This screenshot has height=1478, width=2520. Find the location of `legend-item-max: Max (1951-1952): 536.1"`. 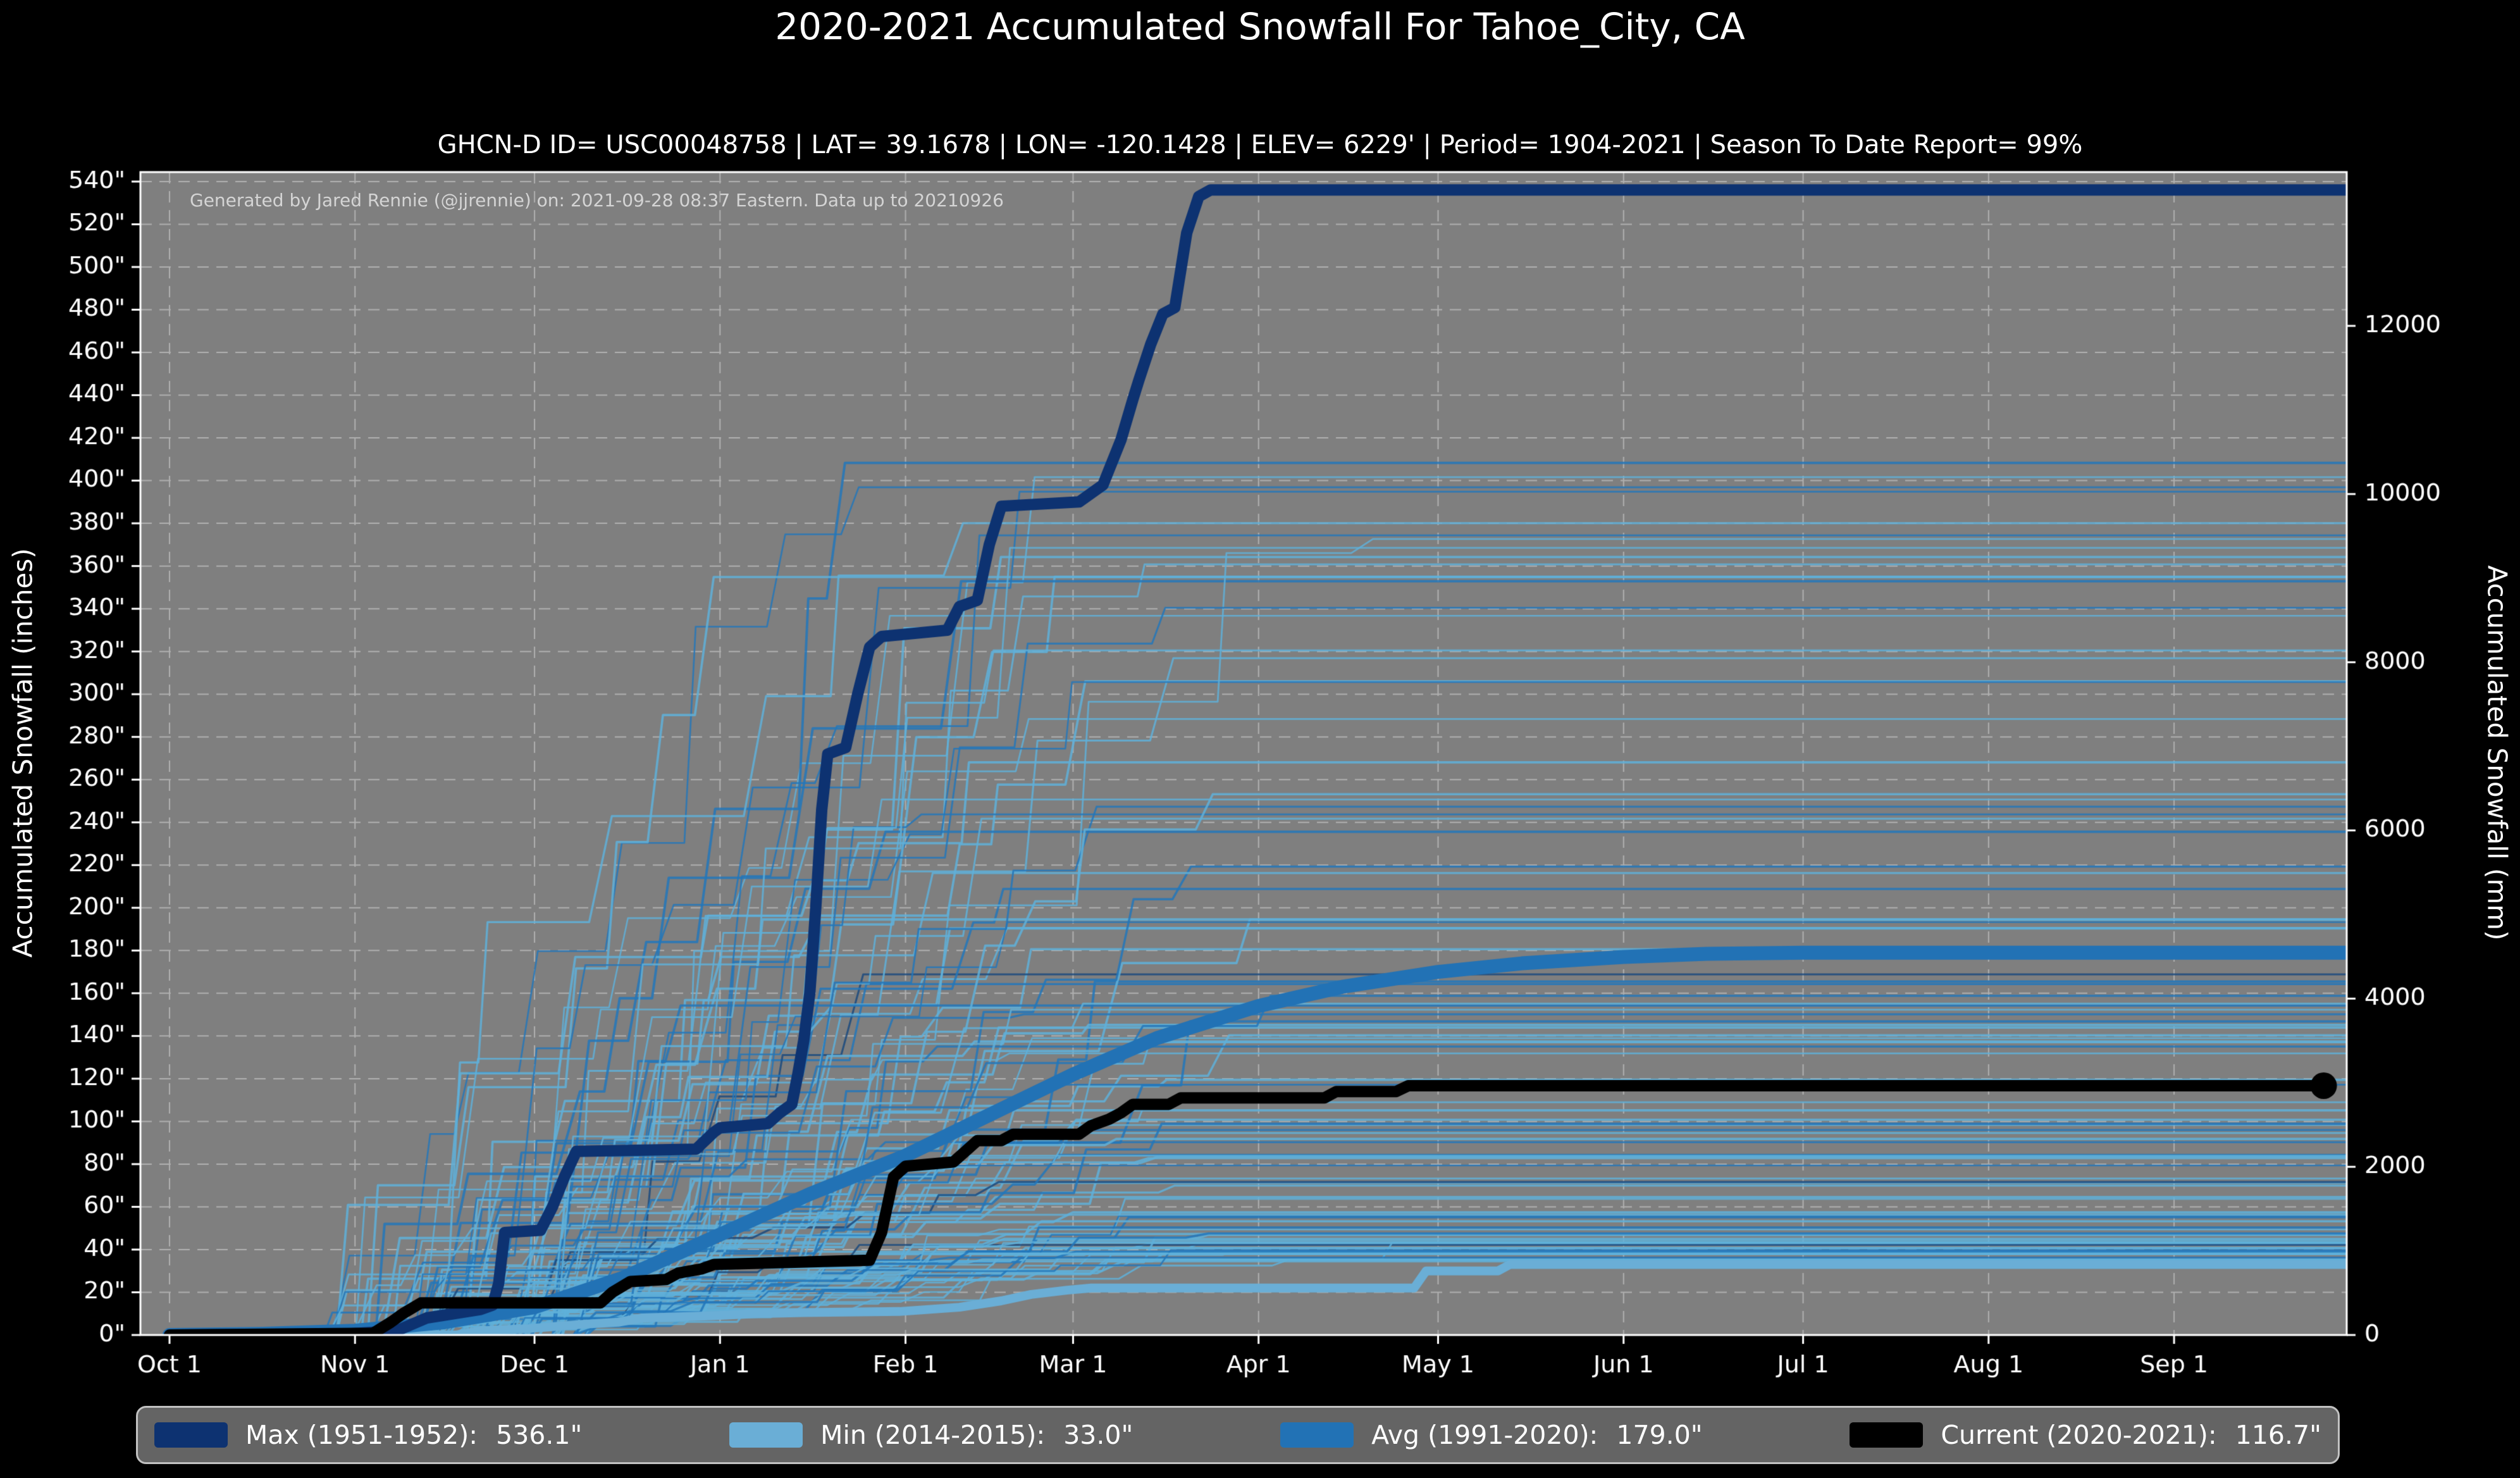

legend-item-max: Max (1951-1952): 536.1" is located at coordinates (368, 1435).